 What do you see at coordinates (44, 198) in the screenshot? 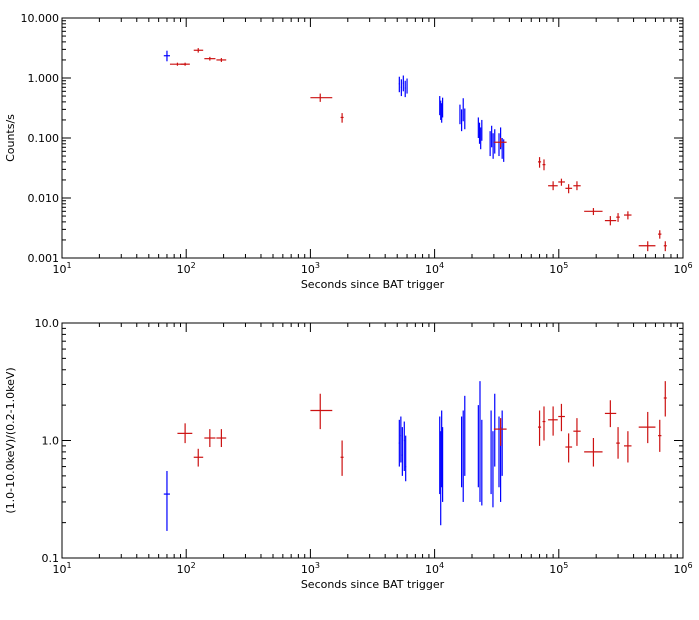
I see `y-tick-label: 0.010` at bounding box center [44, 198].